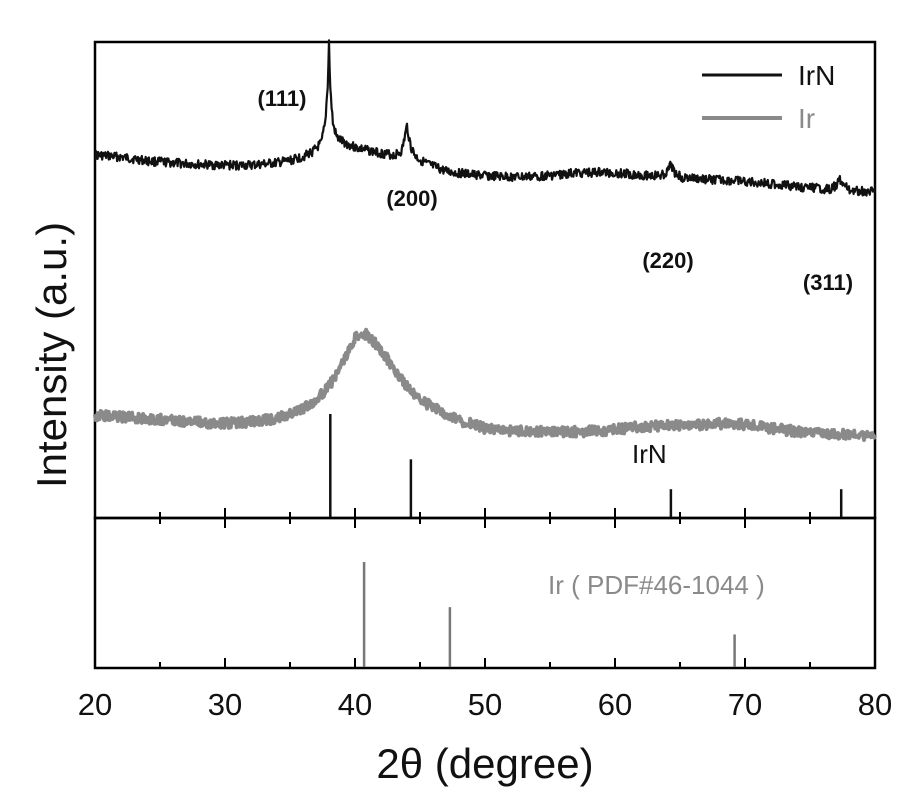 Image resolution: width=920 pixels, height=796 pixels. I want to click on x-tick-label: 20, so click(95, 704).